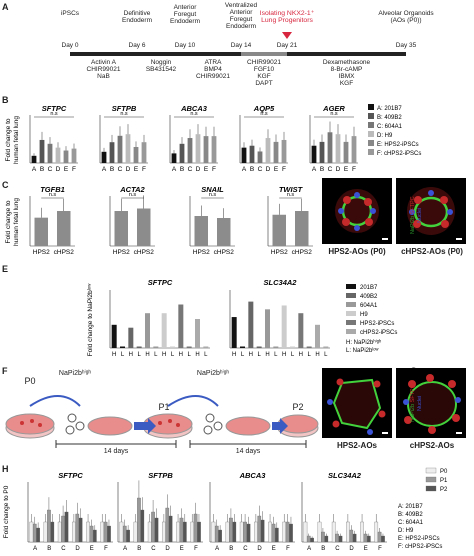 The height and width of the screenshot is (556, 474). Describe the element at coordinates (264, 73) in the screenshot. I see `factor-3: CHIR99021 FGF10 KGF DAPT` at that location.